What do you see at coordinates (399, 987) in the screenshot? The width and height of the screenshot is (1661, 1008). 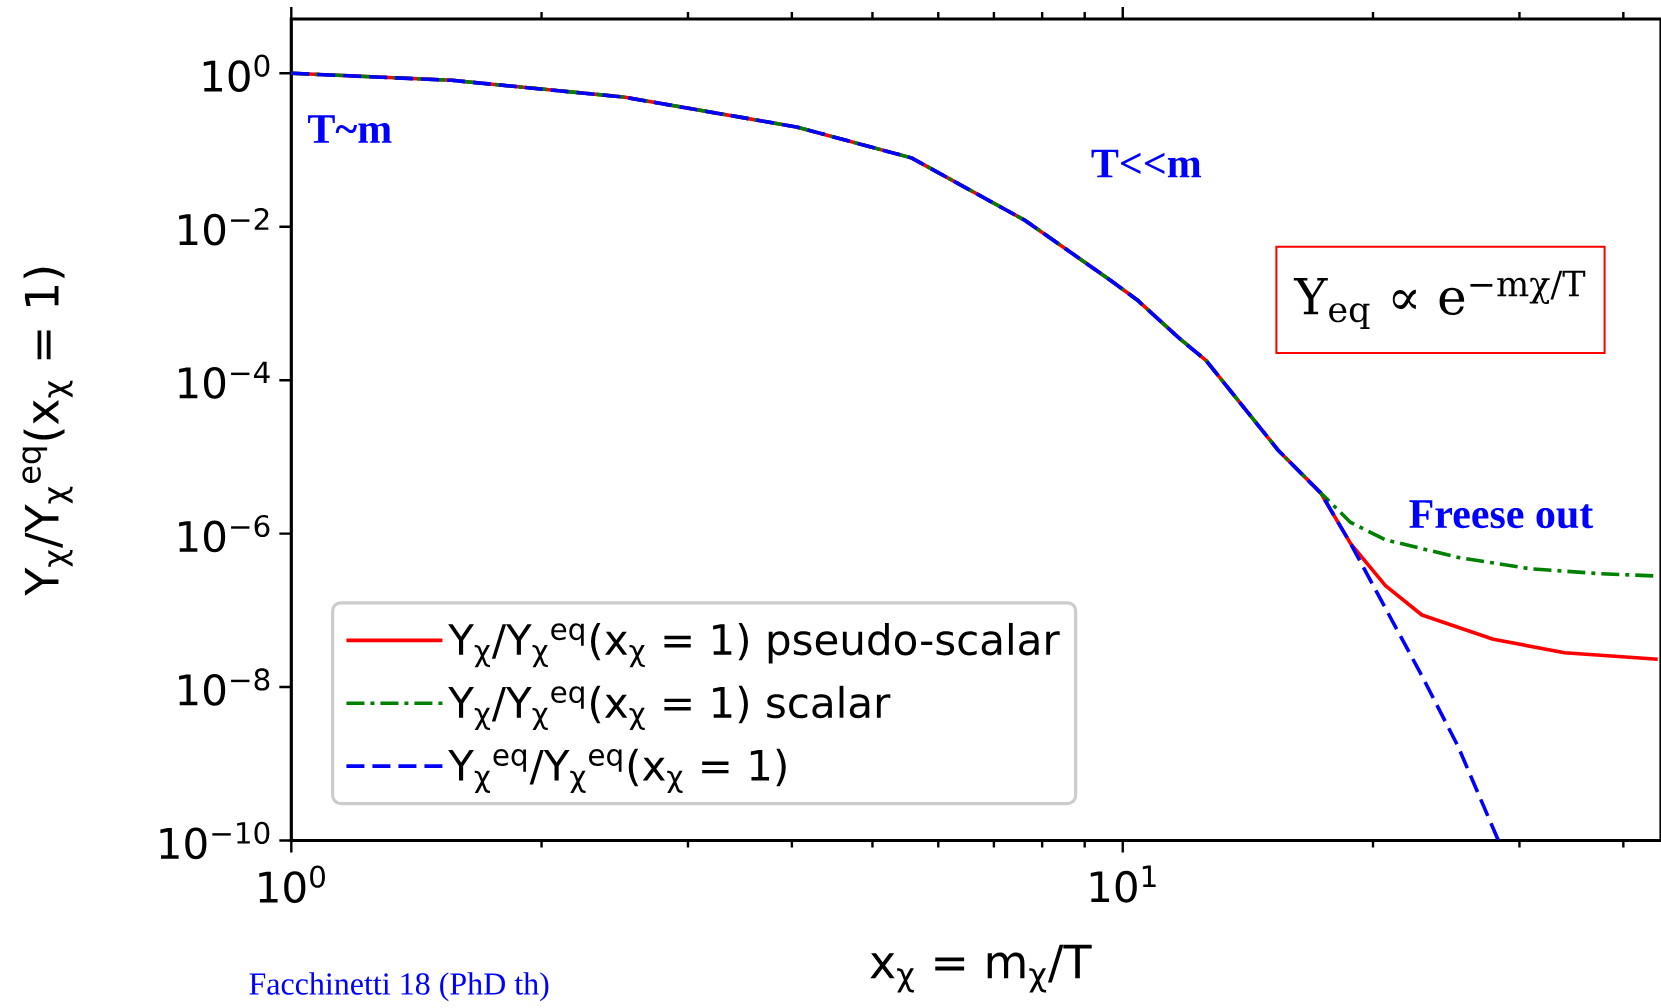 I see `text: Facchinetti 18 (PhD th)` at bounding box center [399, 987].